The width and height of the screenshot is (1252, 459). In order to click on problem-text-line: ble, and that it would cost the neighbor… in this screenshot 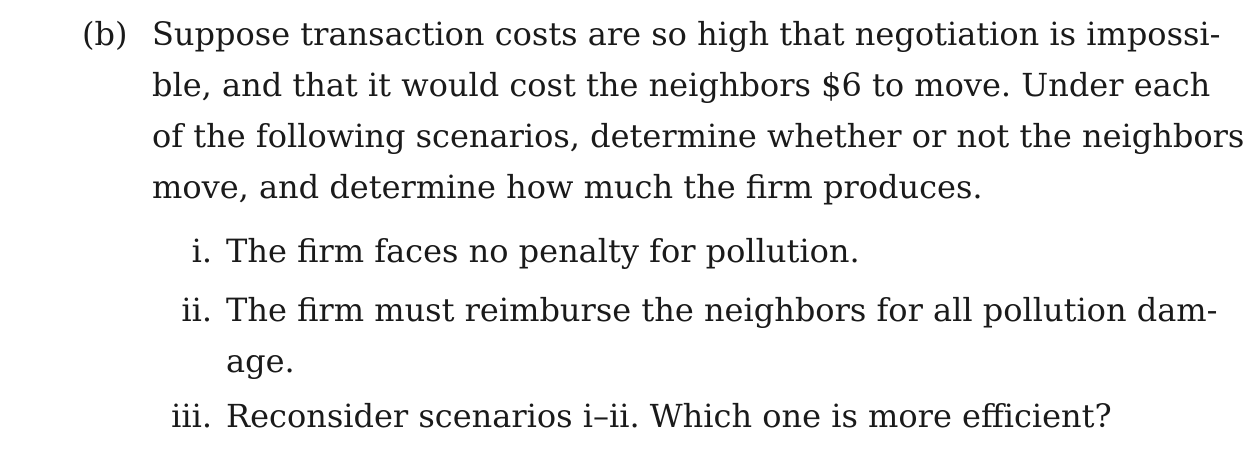, I will do `click(681, 85)`.